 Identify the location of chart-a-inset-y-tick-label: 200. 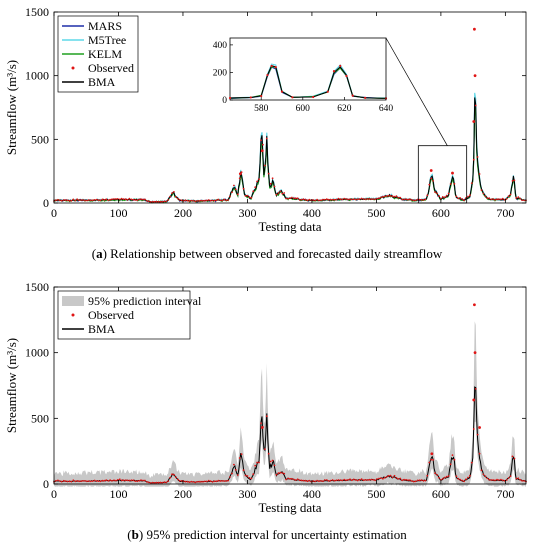
(220, 73).